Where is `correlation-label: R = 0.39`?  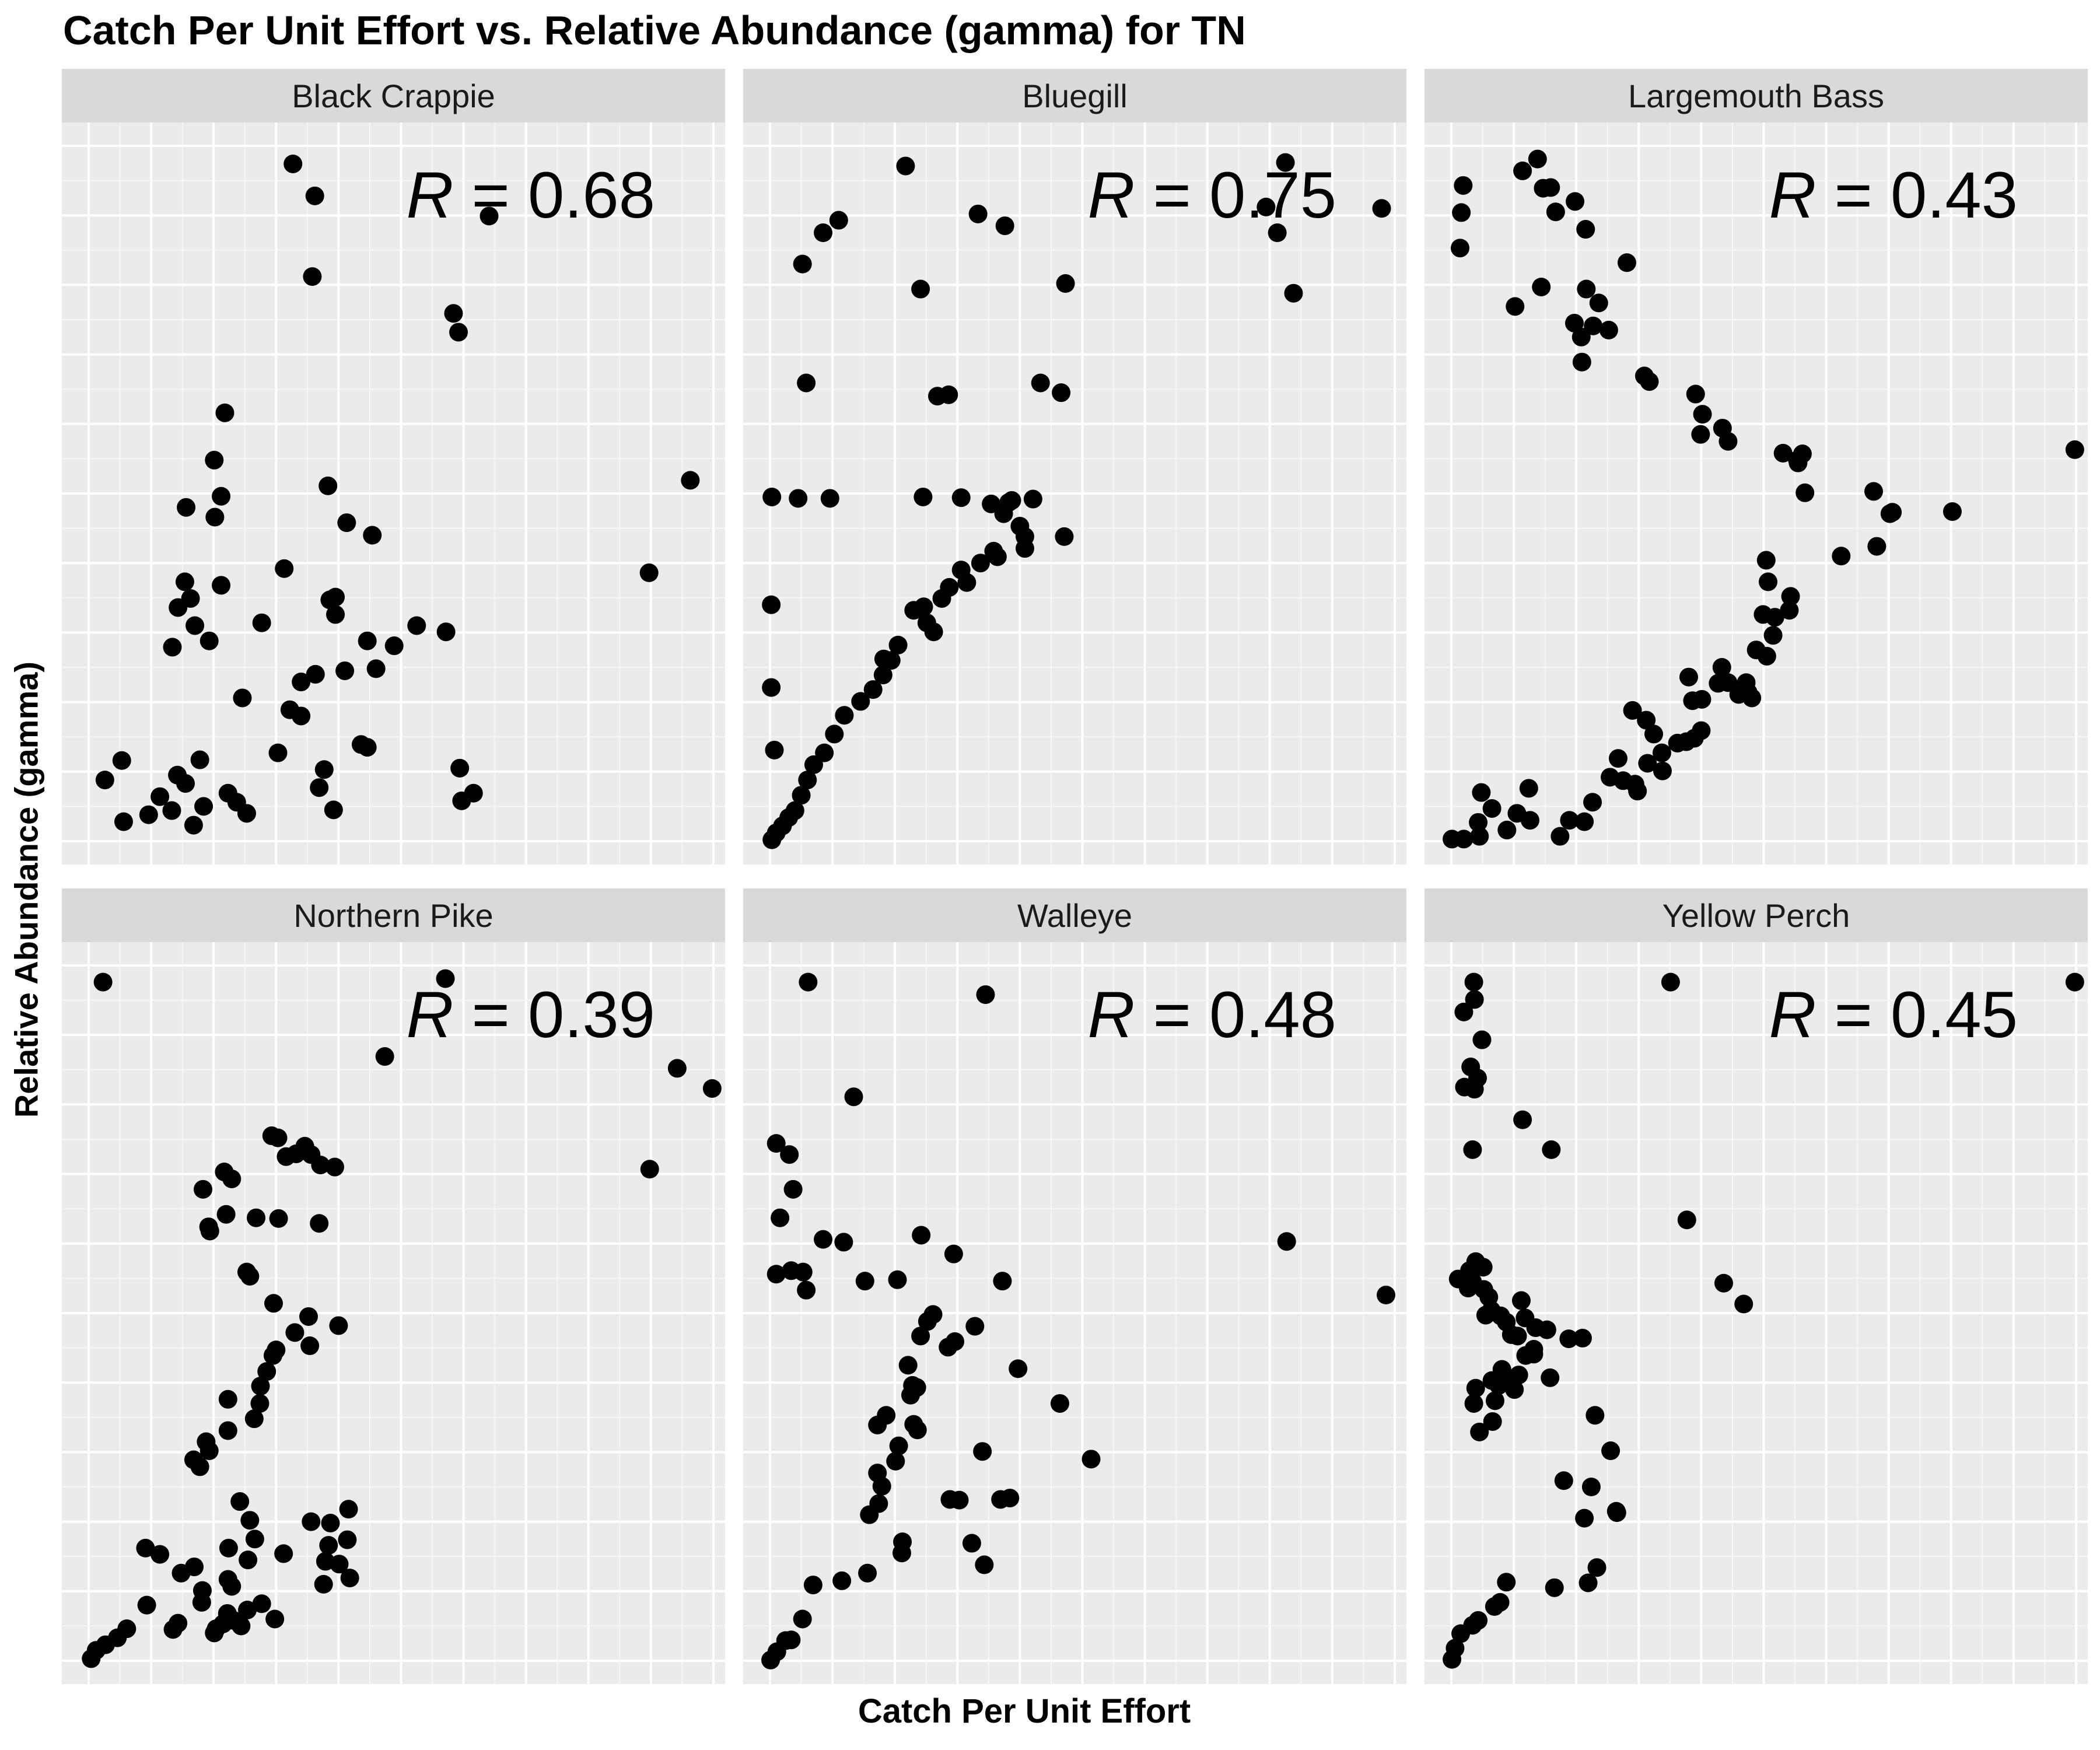 correlation-label: R = 0.39 is located at coordinates (530, 1014).